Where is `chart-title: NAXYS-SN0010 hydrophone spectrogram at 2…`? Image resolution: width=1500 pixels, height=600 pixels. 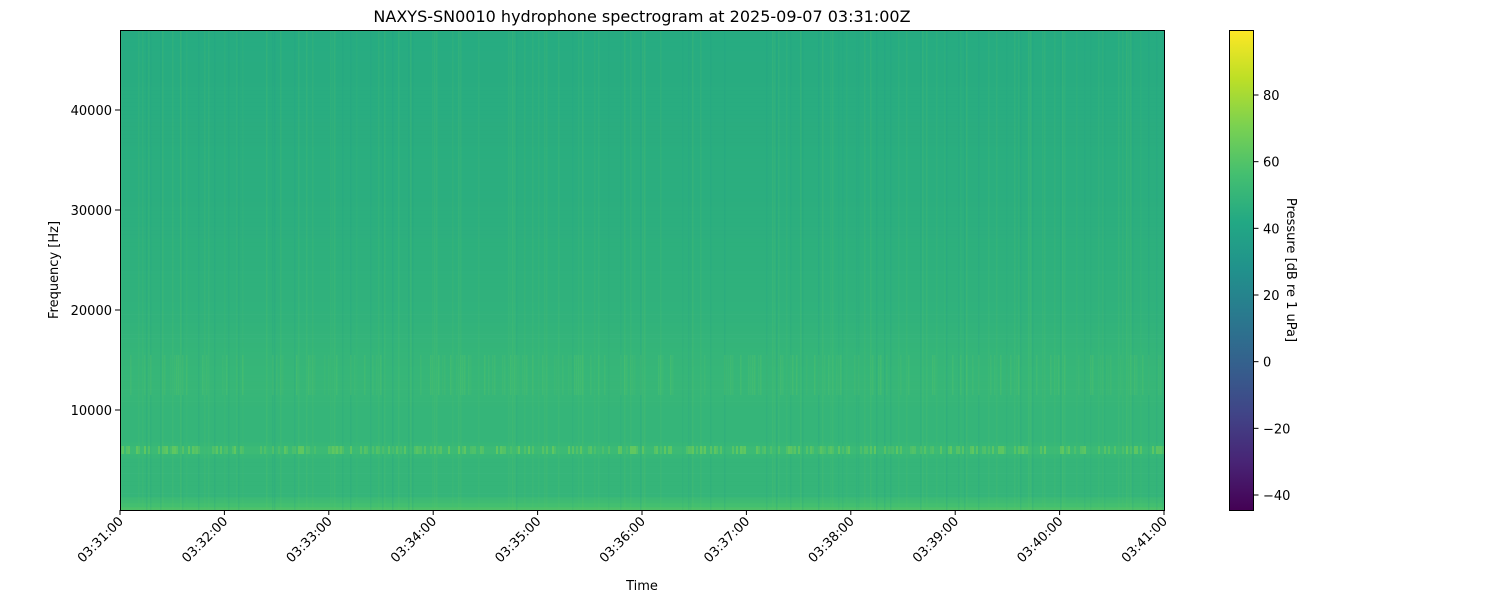
chart-title: NAXYS-SN0010 hydrophone spectrogram at 2… is located at coordinates (641, 16).